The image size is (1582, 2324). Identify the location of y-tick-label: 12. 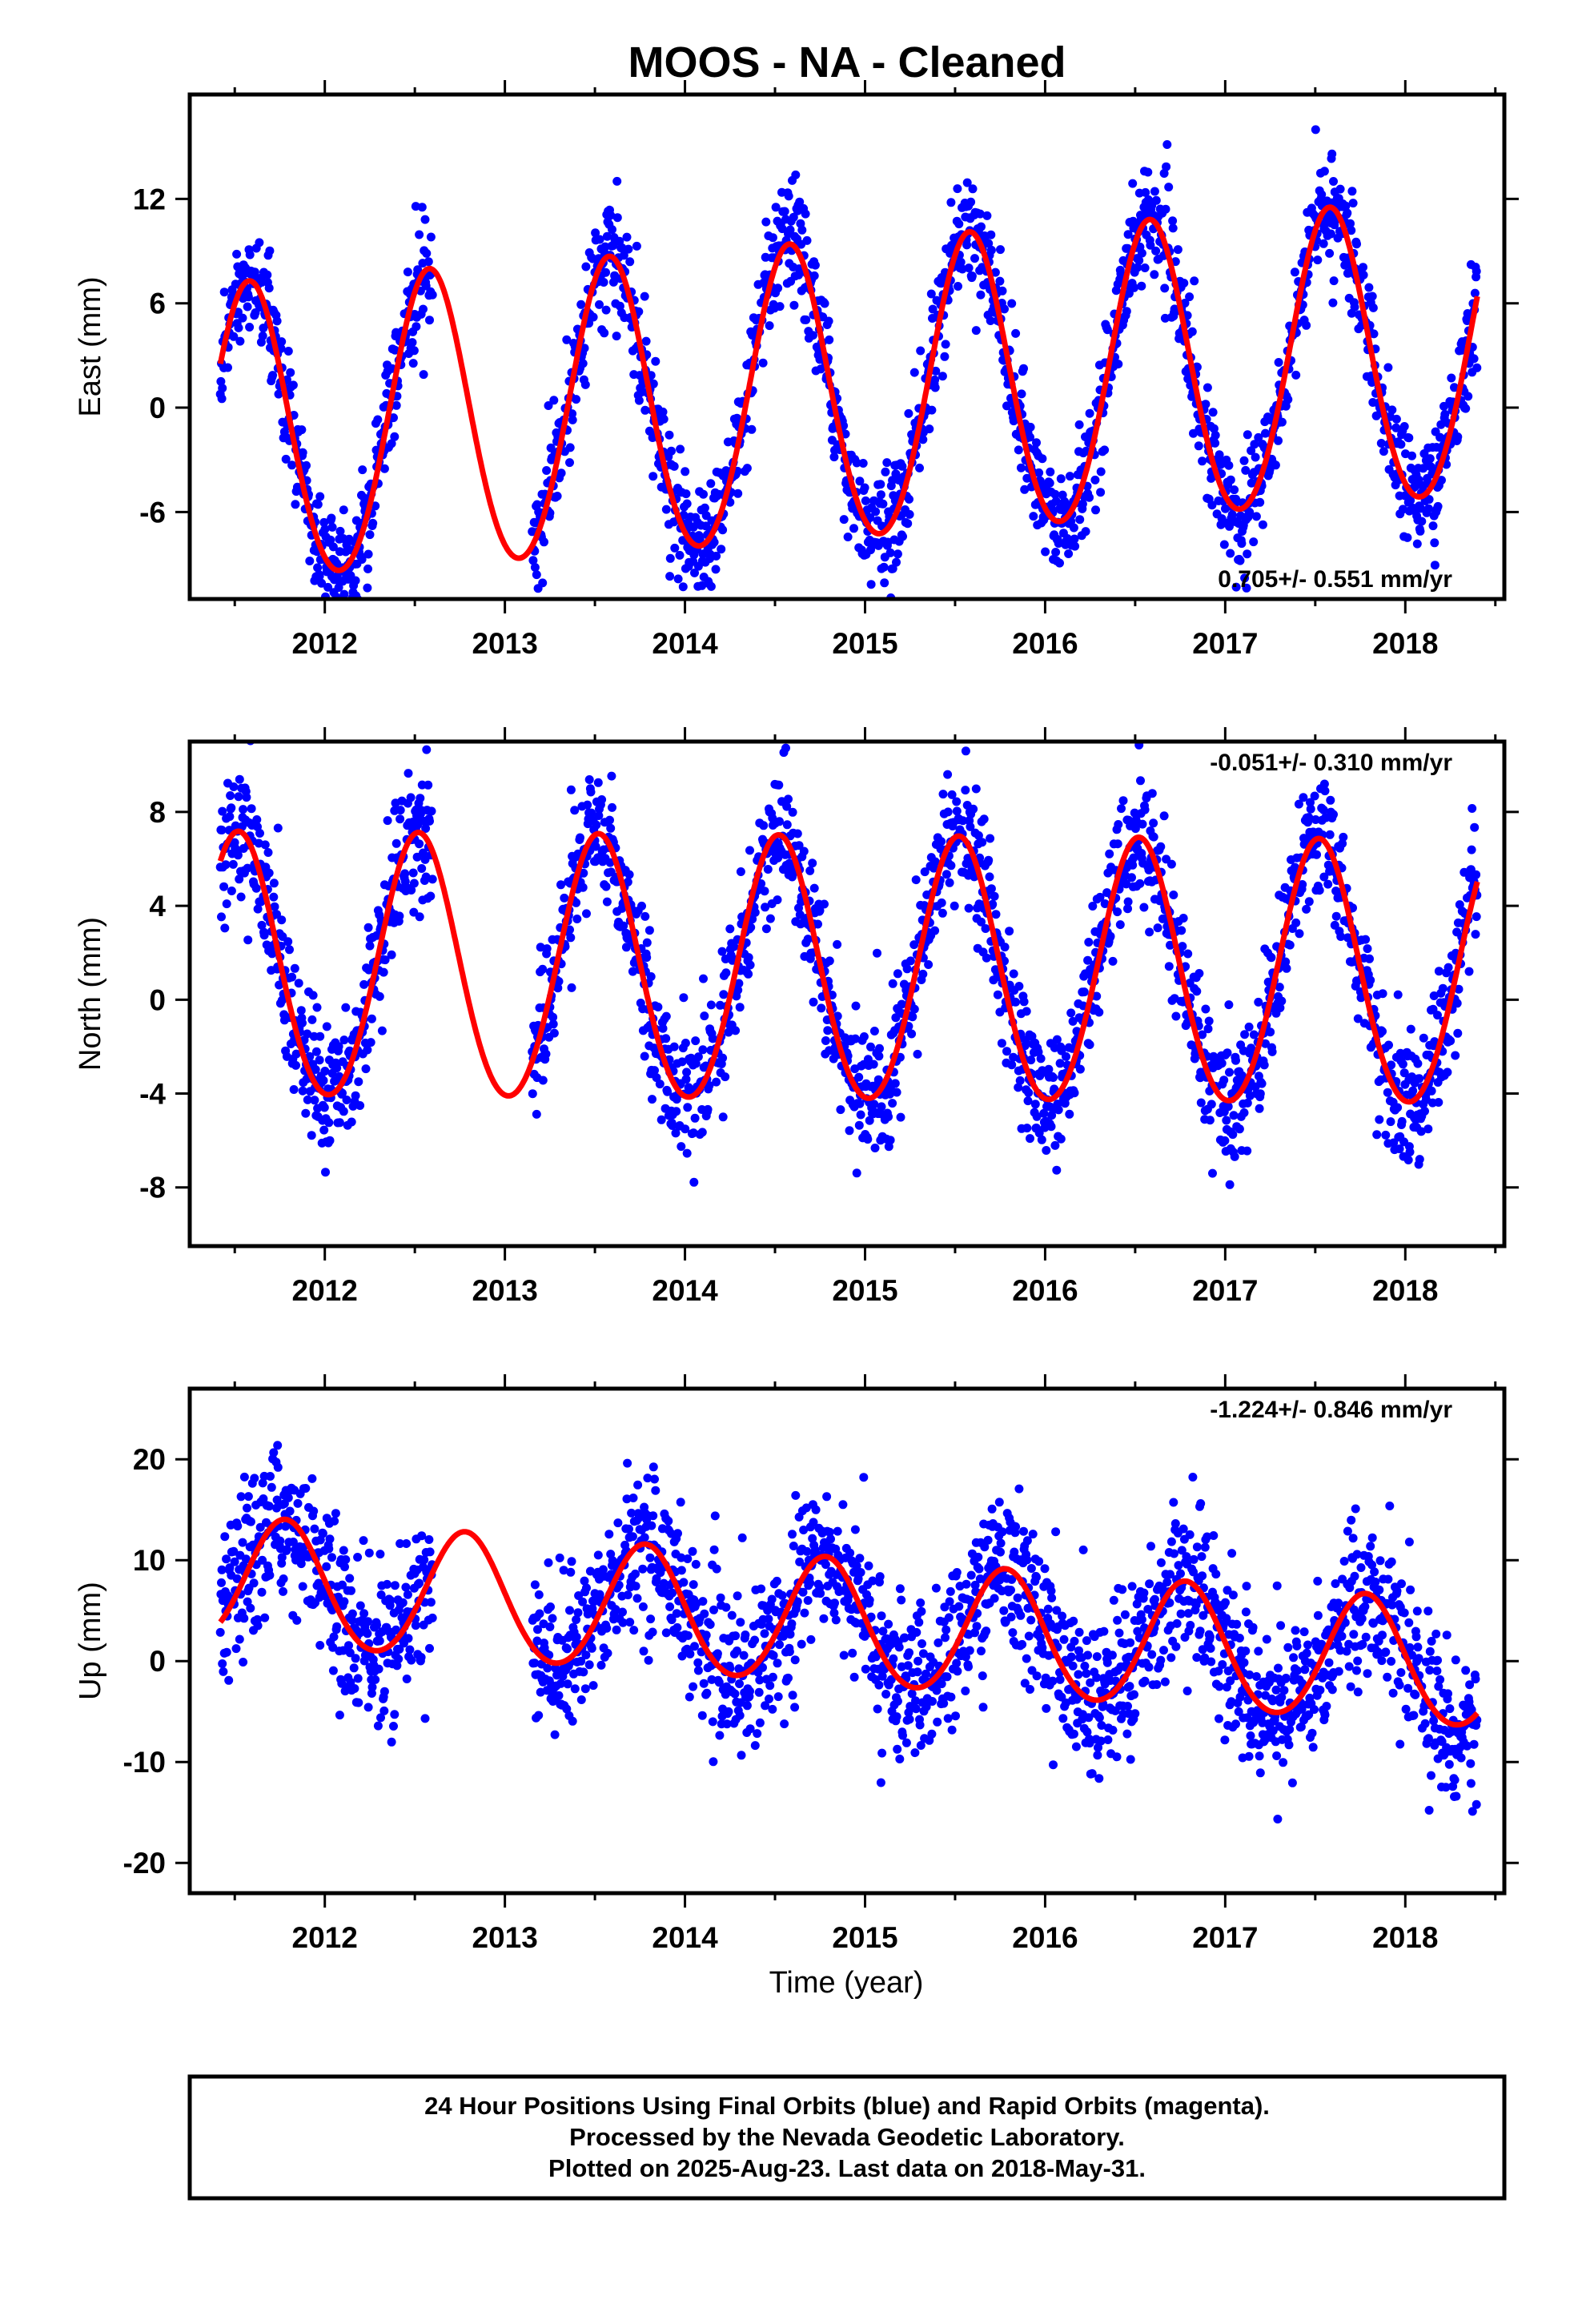
(149, 199).